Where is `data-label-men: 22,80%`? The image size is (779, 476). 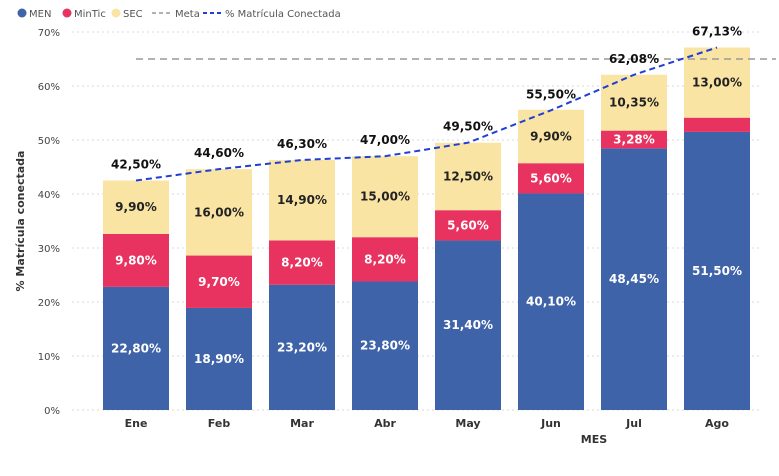 data-label-men: 22,80% is located at coordinates (136, 348).